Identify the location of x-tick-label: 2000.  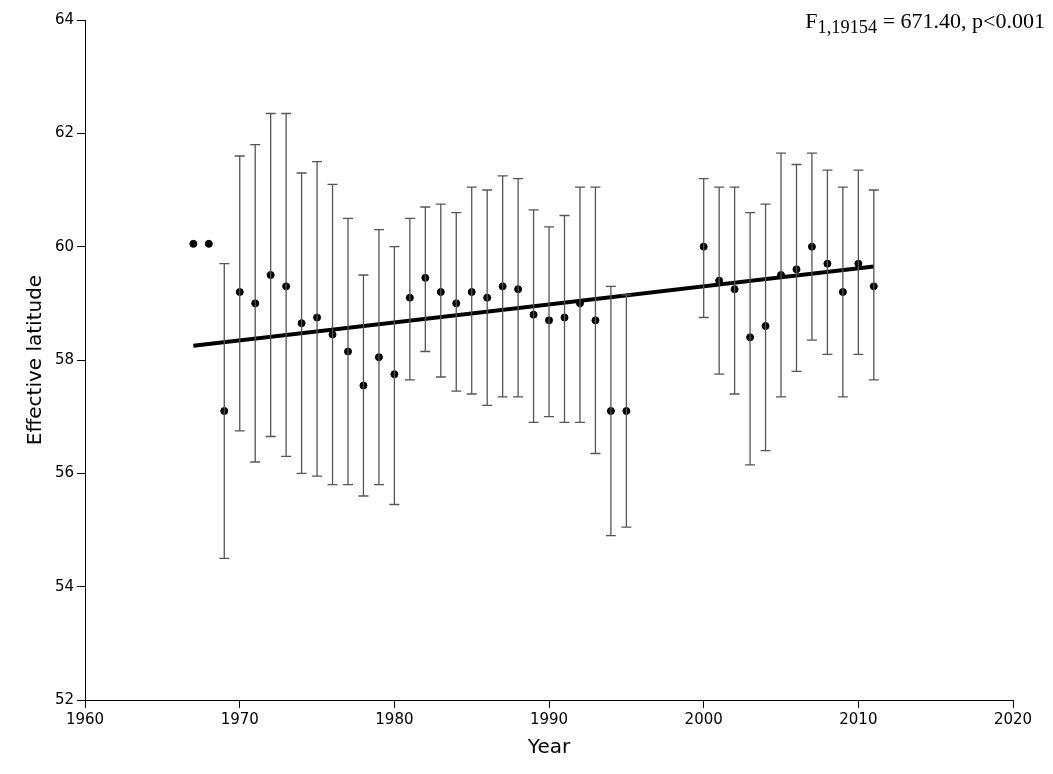
(703, 718).